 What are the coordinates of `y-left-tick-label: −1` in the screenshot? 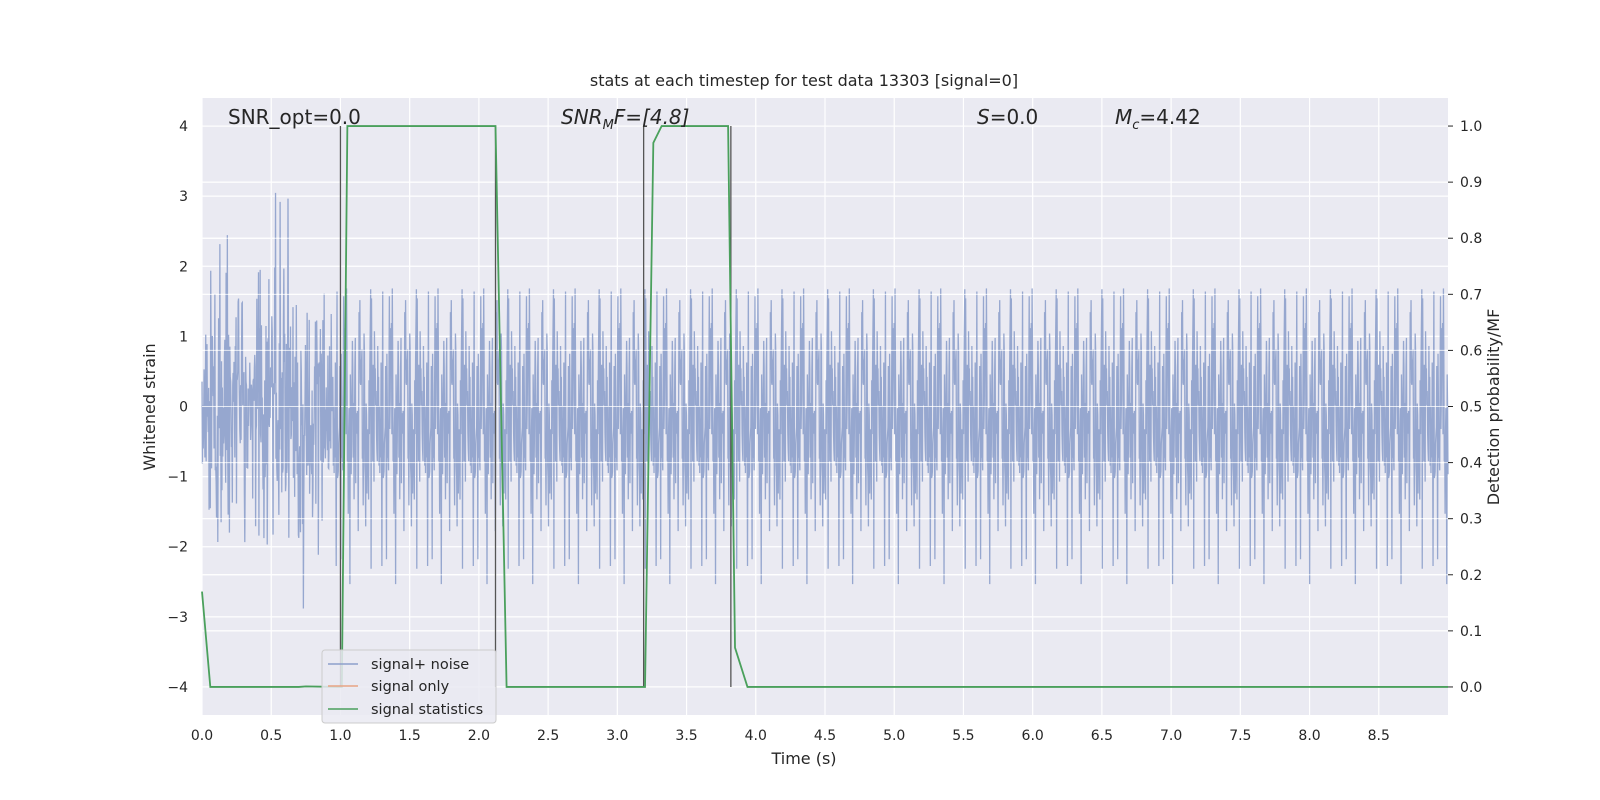 It's located at (177, 478).